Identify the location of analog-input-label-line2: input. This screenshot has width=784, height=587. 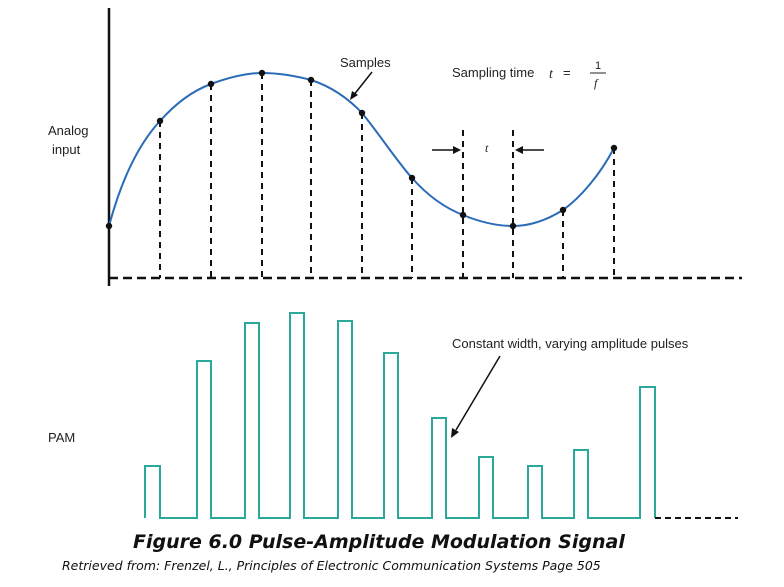
(66, 149).